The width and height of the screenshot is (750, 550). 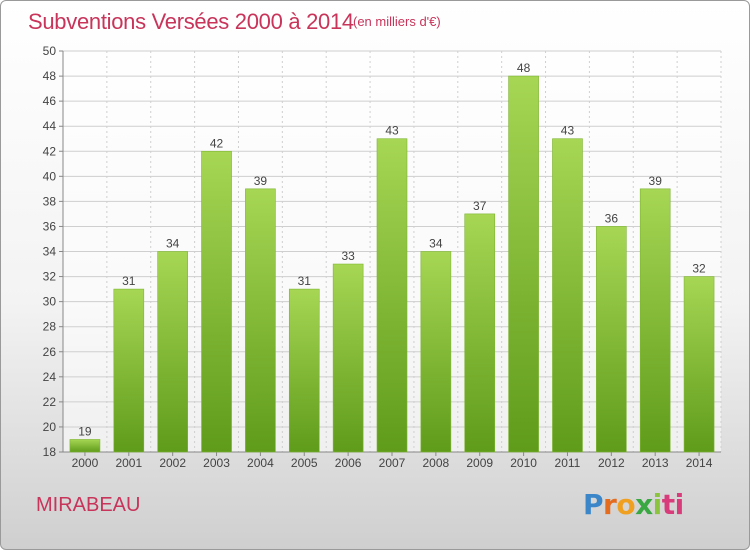 I want to click on bar-2011, so click(x=567, y=295).